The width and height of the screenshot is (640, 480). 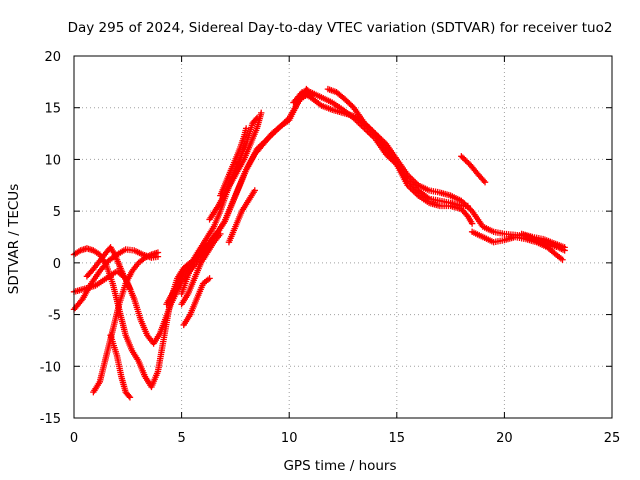 What do you see at coordinates (57, 264) in the screenshot?
I see `y-tick-label: 0` at bounding box center [57, 264].